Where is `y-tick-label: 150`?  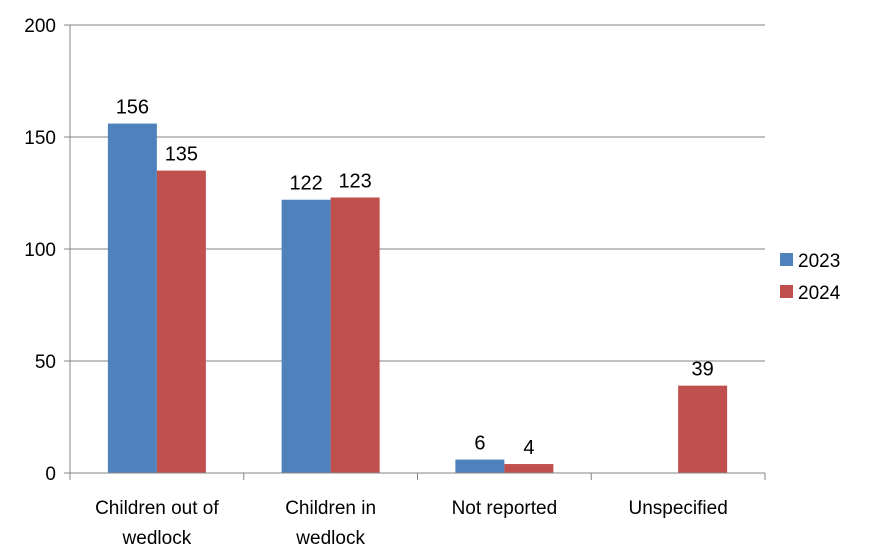
y-tick-label: 150 is located at coordinates (40, 138).